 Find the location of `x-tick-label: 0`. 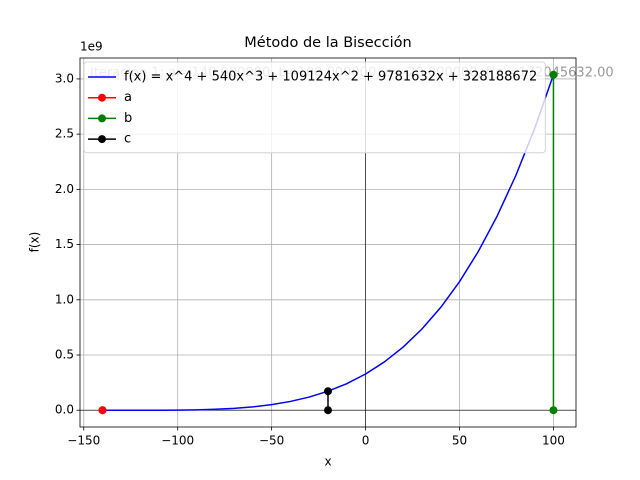

x-tick-label: 0 is located at coordinates (366, 441).